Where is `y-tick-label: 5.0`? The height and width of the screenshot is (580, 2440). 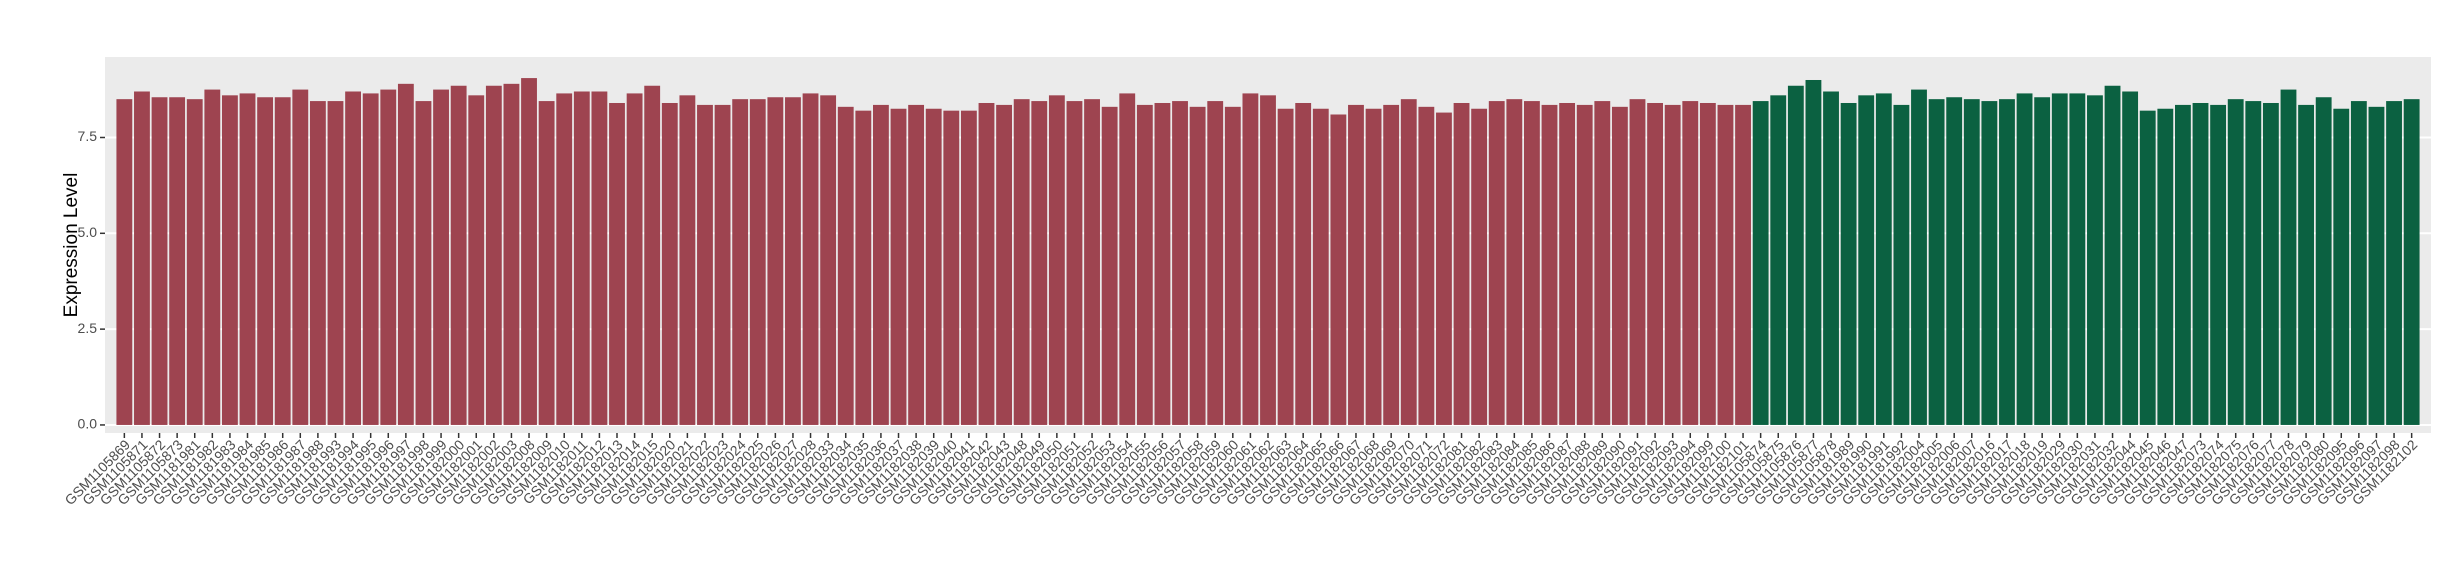
y-tick-label: 5.0 is located at coordinates (88, 232).